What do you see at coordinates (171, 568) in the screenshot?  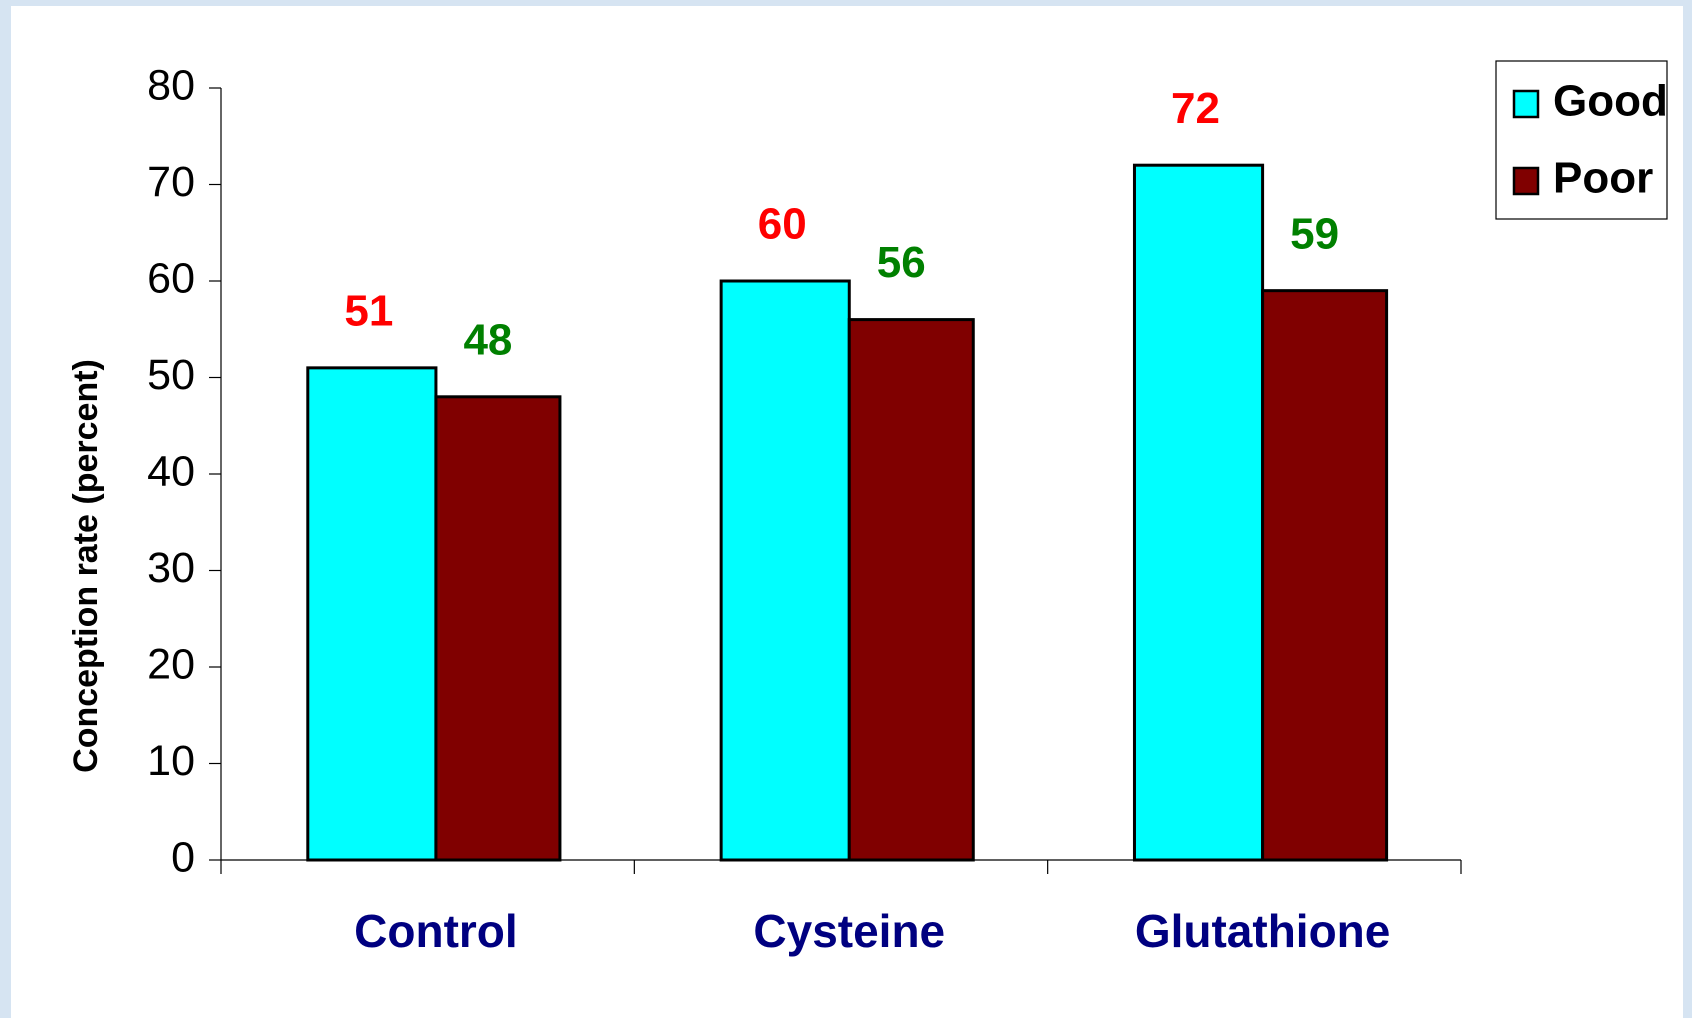 I see `y-tick-label: 30` at bounding box center [171, 568].